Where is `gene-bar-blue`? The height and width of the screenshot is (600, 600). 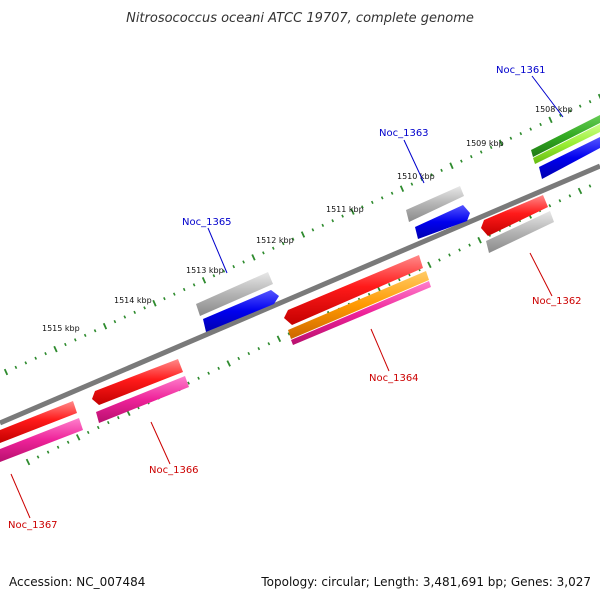 gene-bar-blue is located at coordinates (569, 158).